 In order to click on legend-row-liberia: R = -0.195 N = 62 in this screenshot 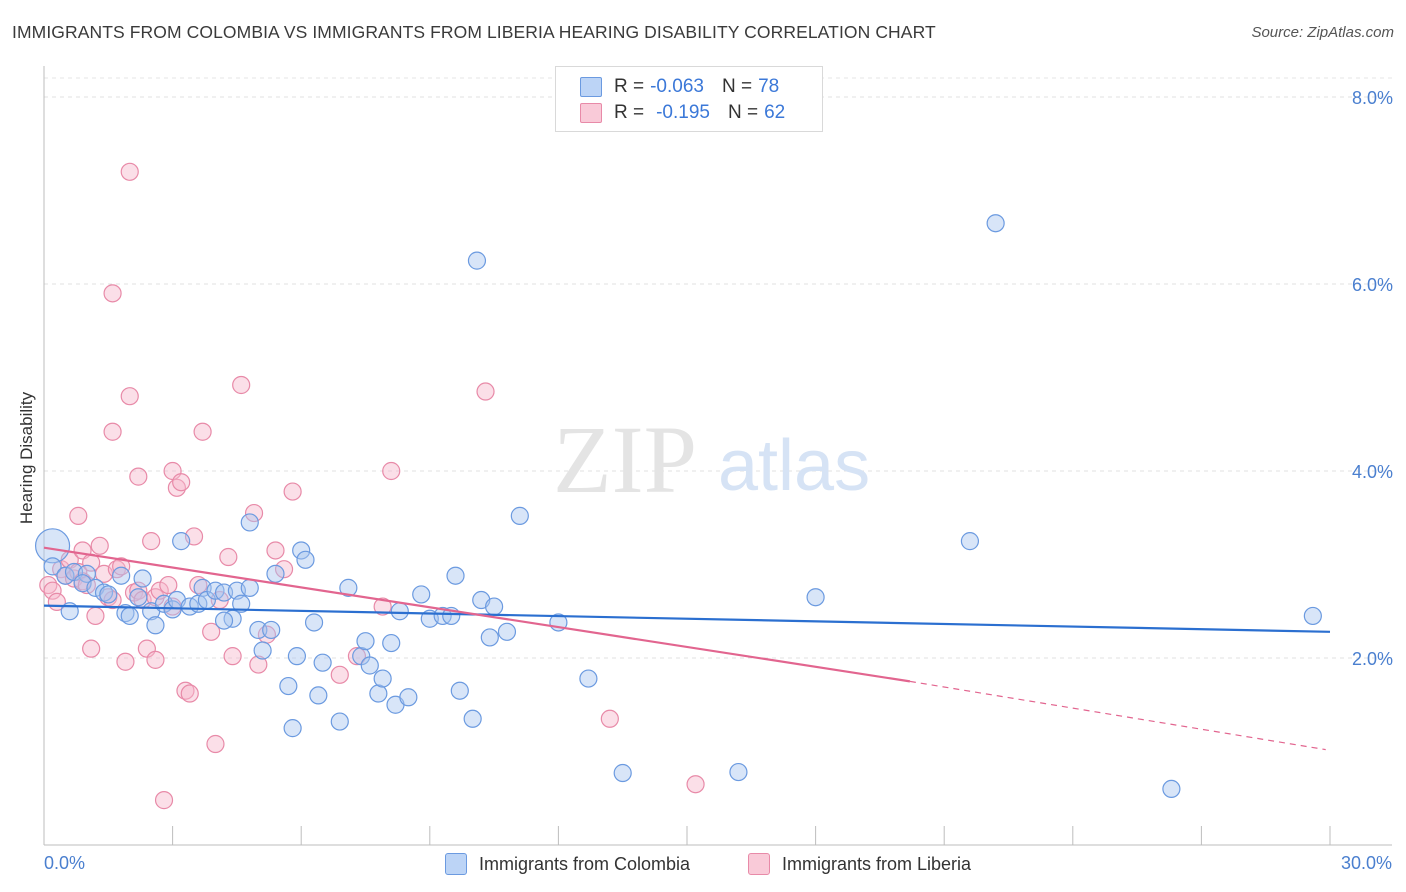, I will do `click(682, 113)`.